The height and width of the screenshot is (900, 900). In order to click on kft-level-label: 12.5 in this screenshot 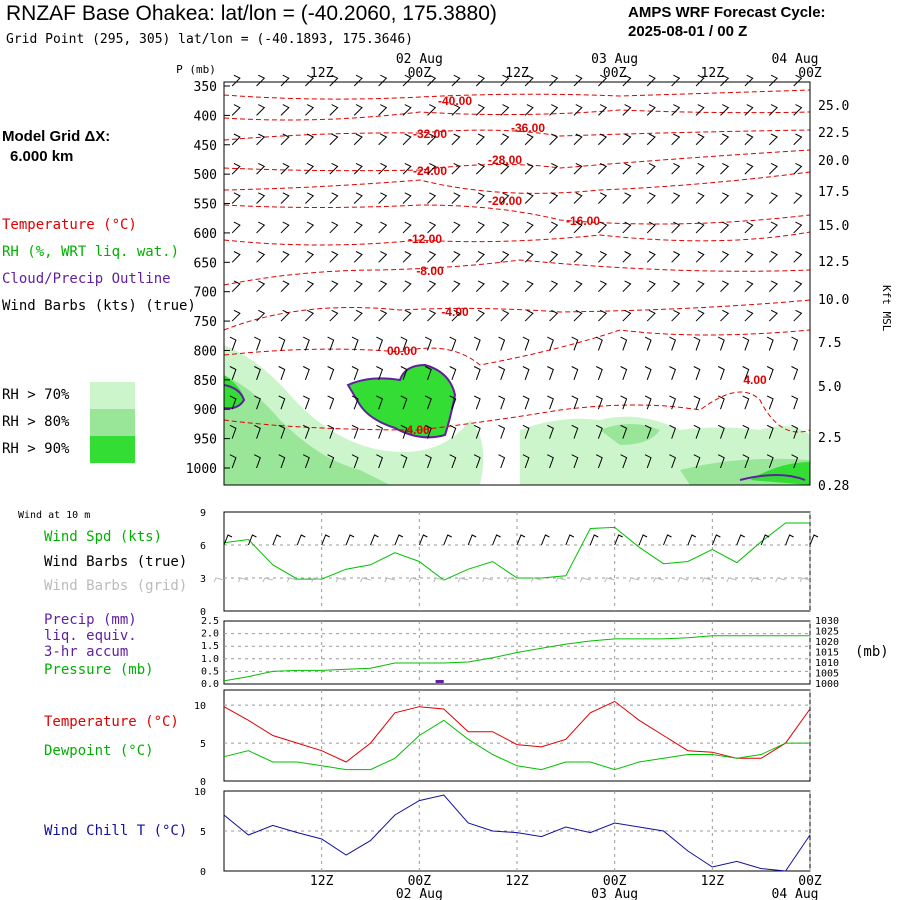, I will do `click(833, 262)`.